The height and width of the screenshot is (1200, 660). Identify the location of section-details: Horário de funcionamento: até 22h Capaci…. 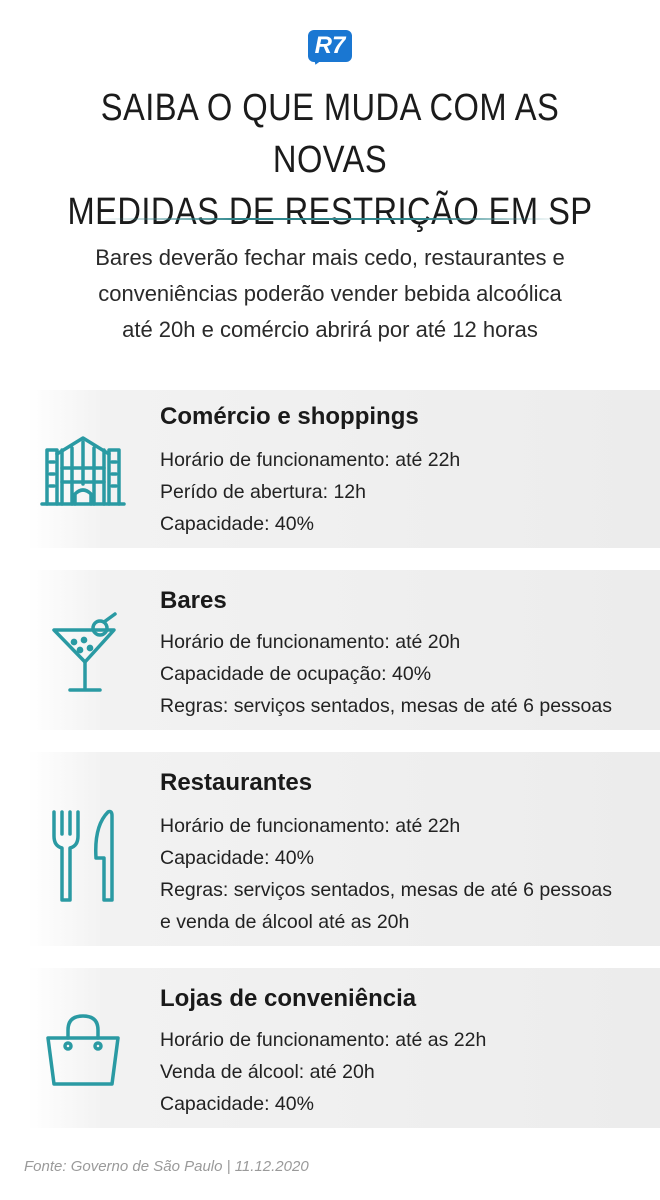
(386, 874).